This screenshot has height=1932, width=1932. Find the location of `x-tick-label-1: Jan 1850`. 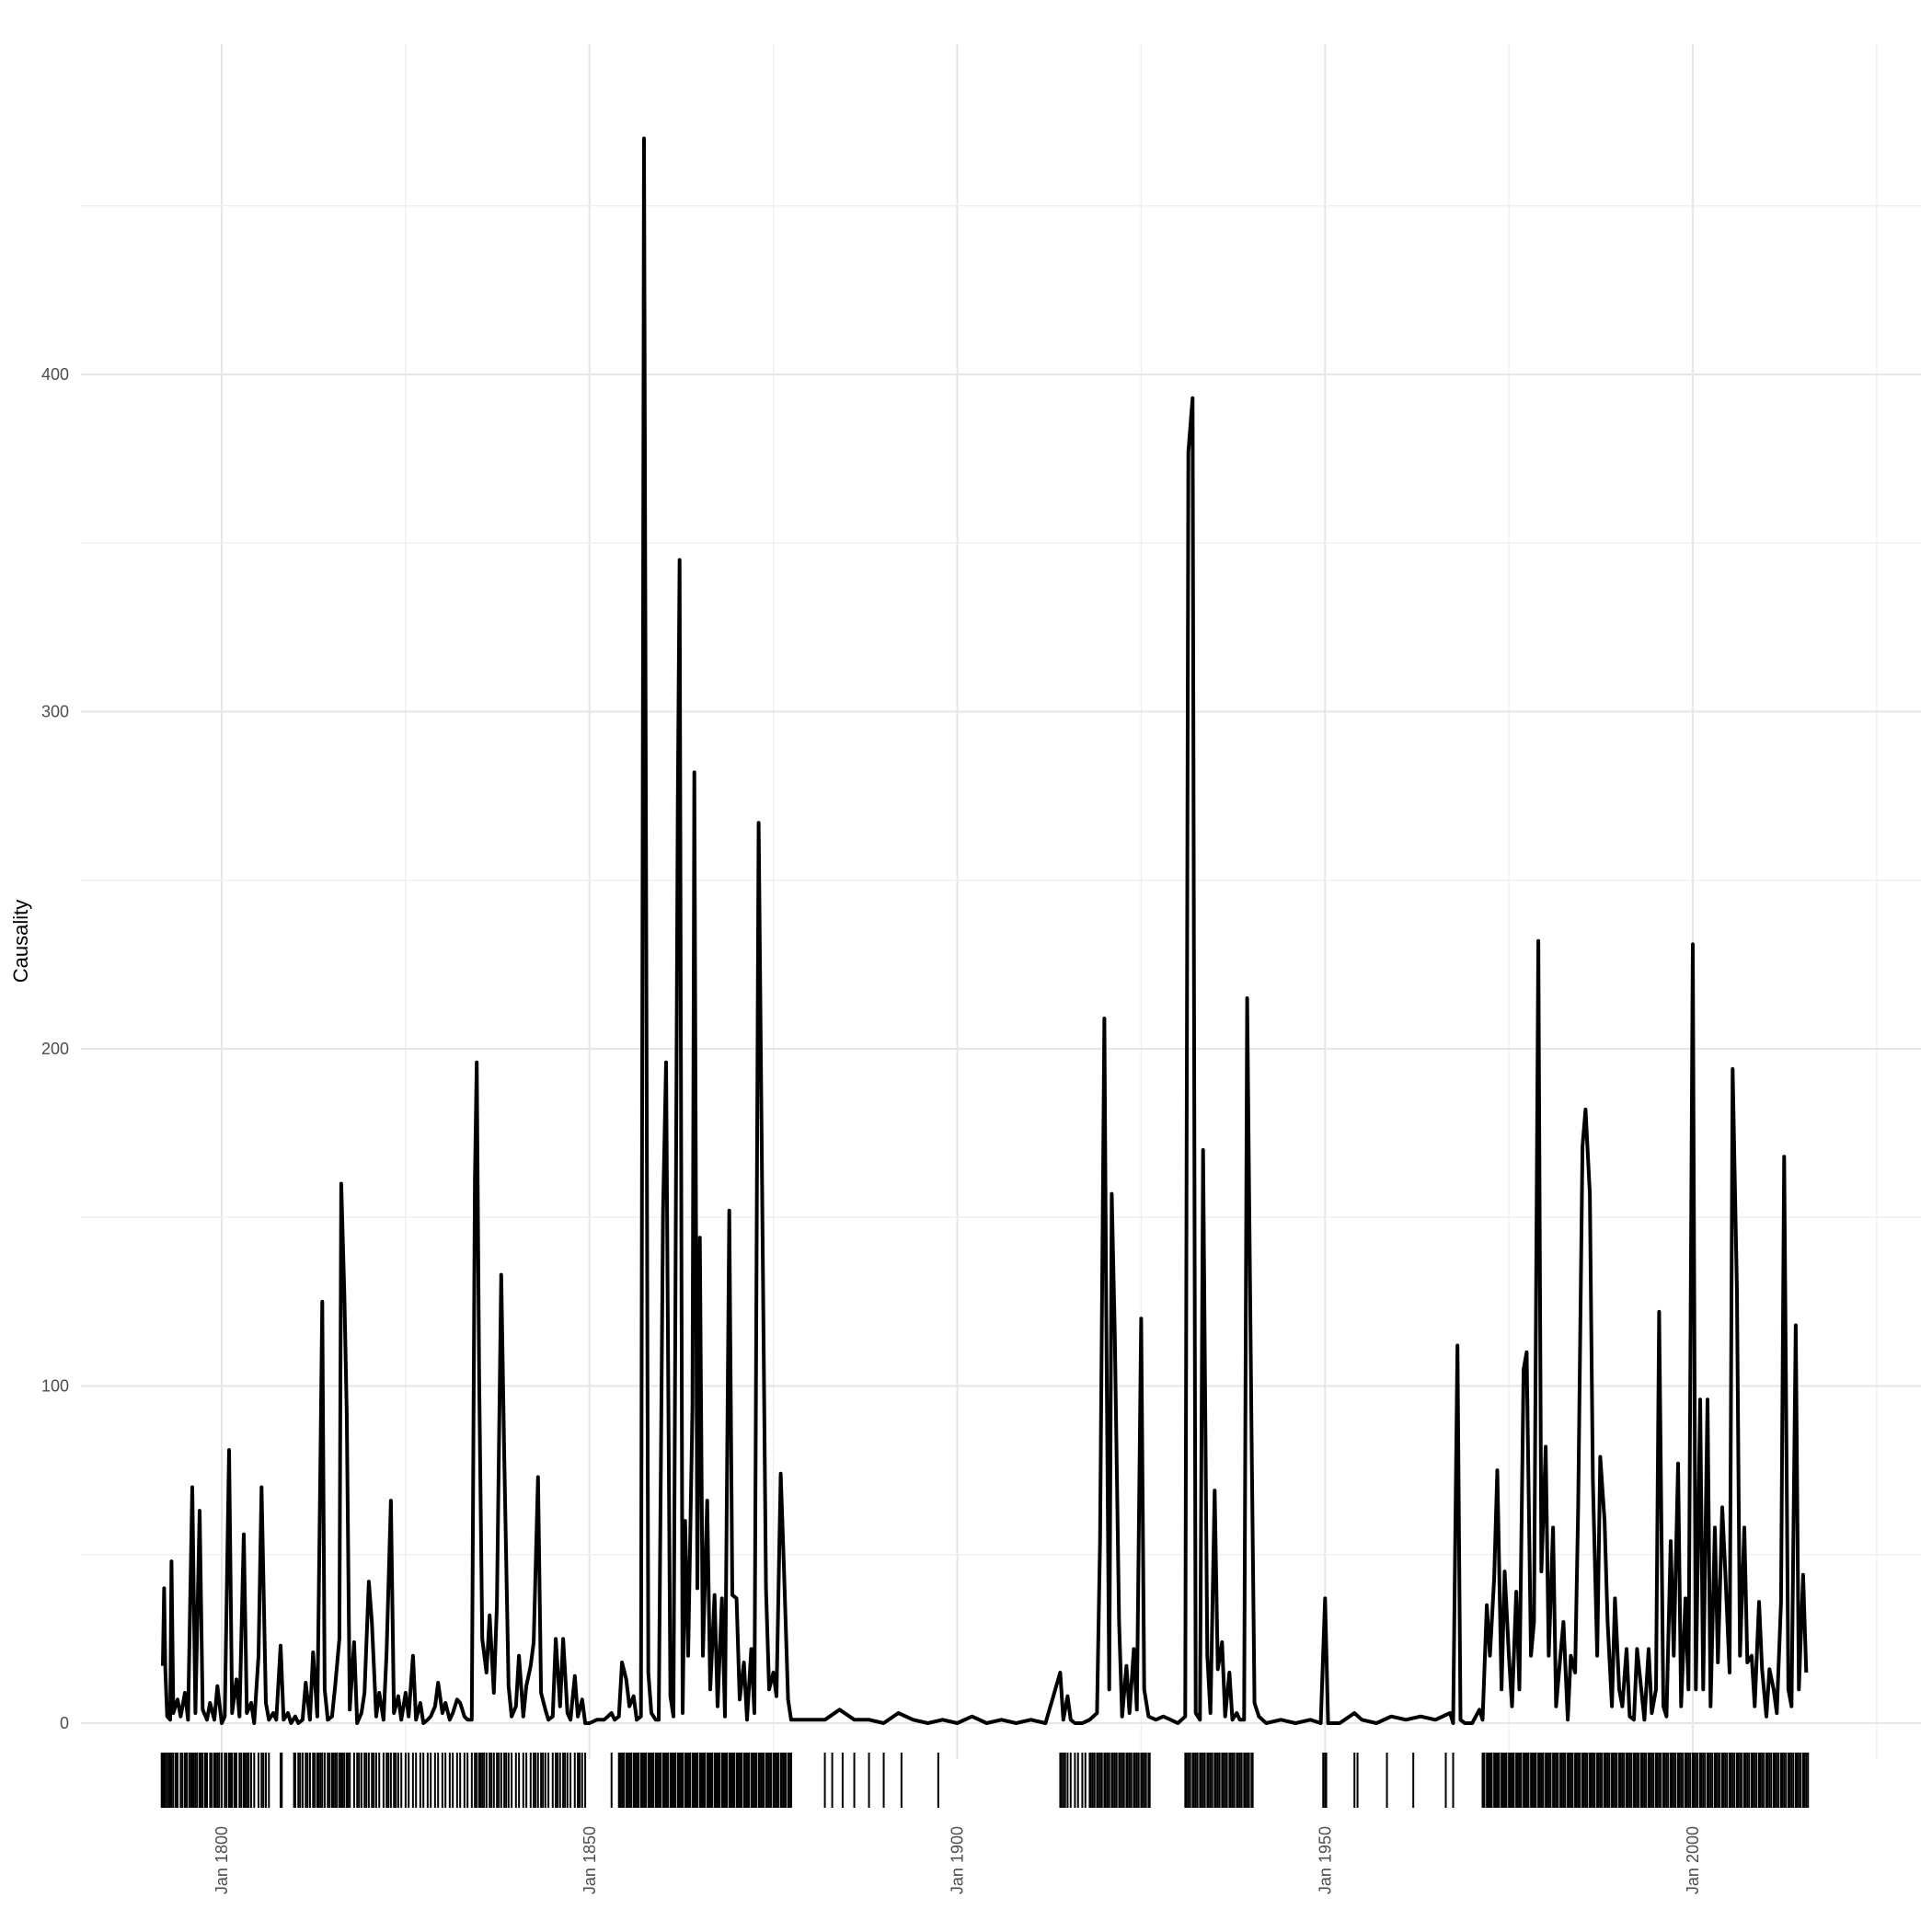

x-tick-label-1: Jan 1850 is located at coordinates (590, 1860).